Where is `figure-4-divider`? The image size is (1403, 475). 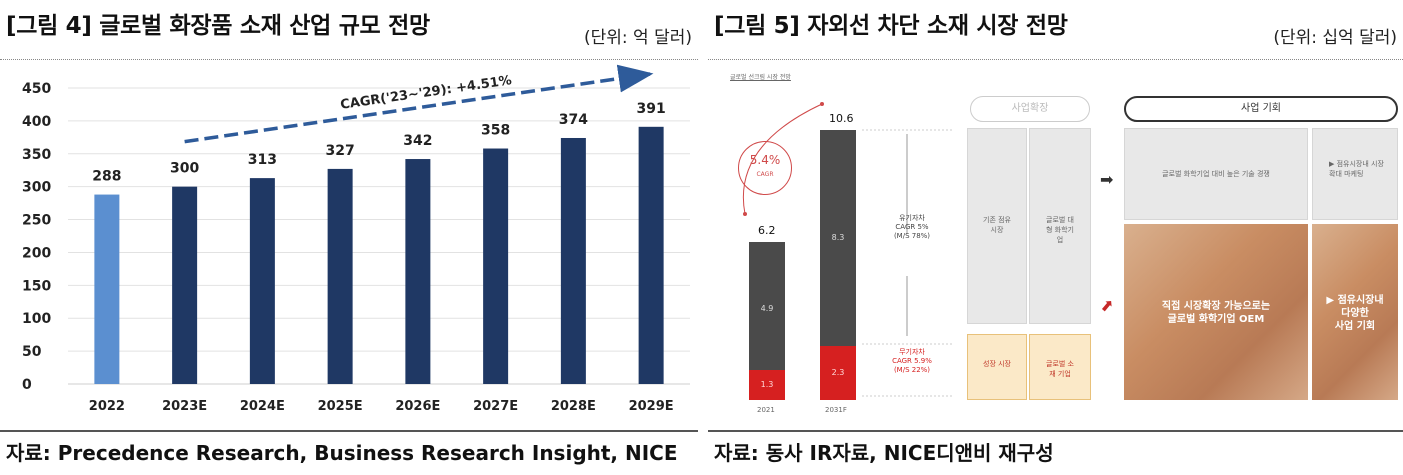 figure-4-divider is located at coordinates (349, 59).